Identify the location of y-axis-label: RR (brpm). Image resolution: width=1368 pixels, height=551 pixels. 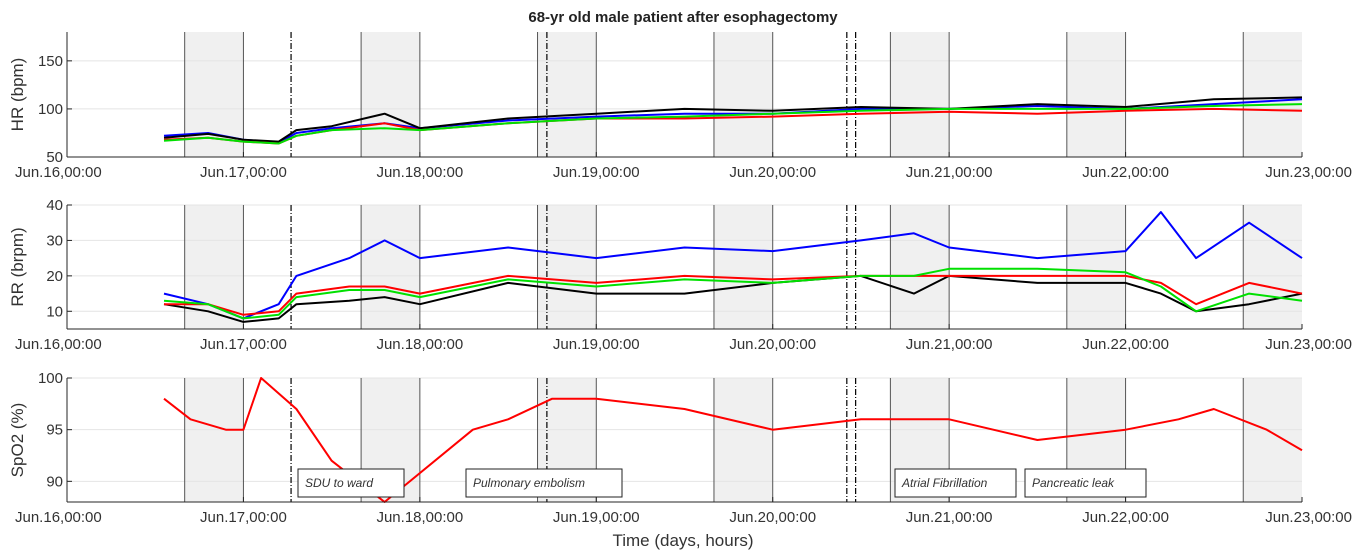
(17, 266).